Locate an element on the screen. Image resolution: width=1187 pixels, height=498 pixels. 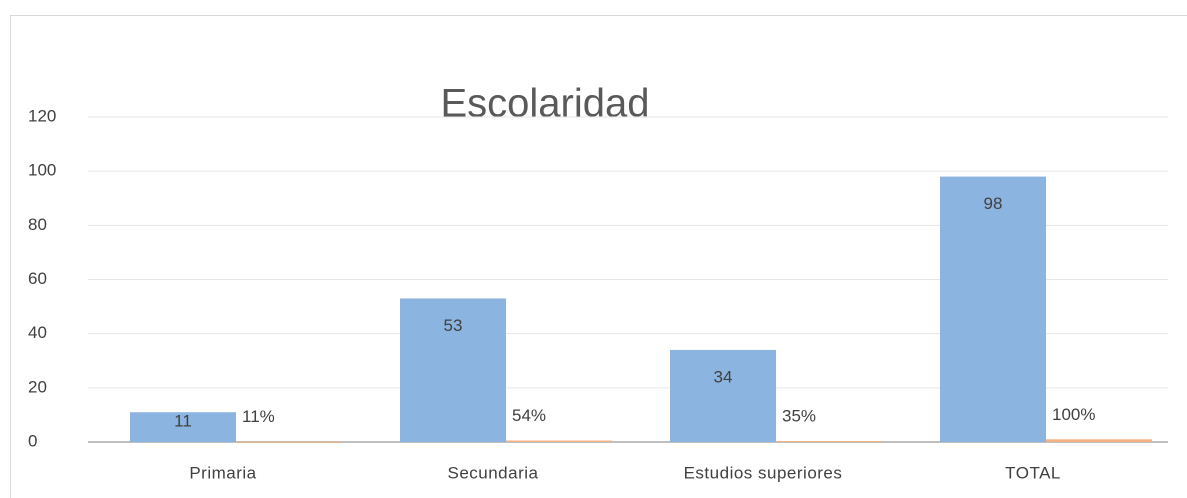
y-tick-label: 120 is located at coordinates (42, 115).